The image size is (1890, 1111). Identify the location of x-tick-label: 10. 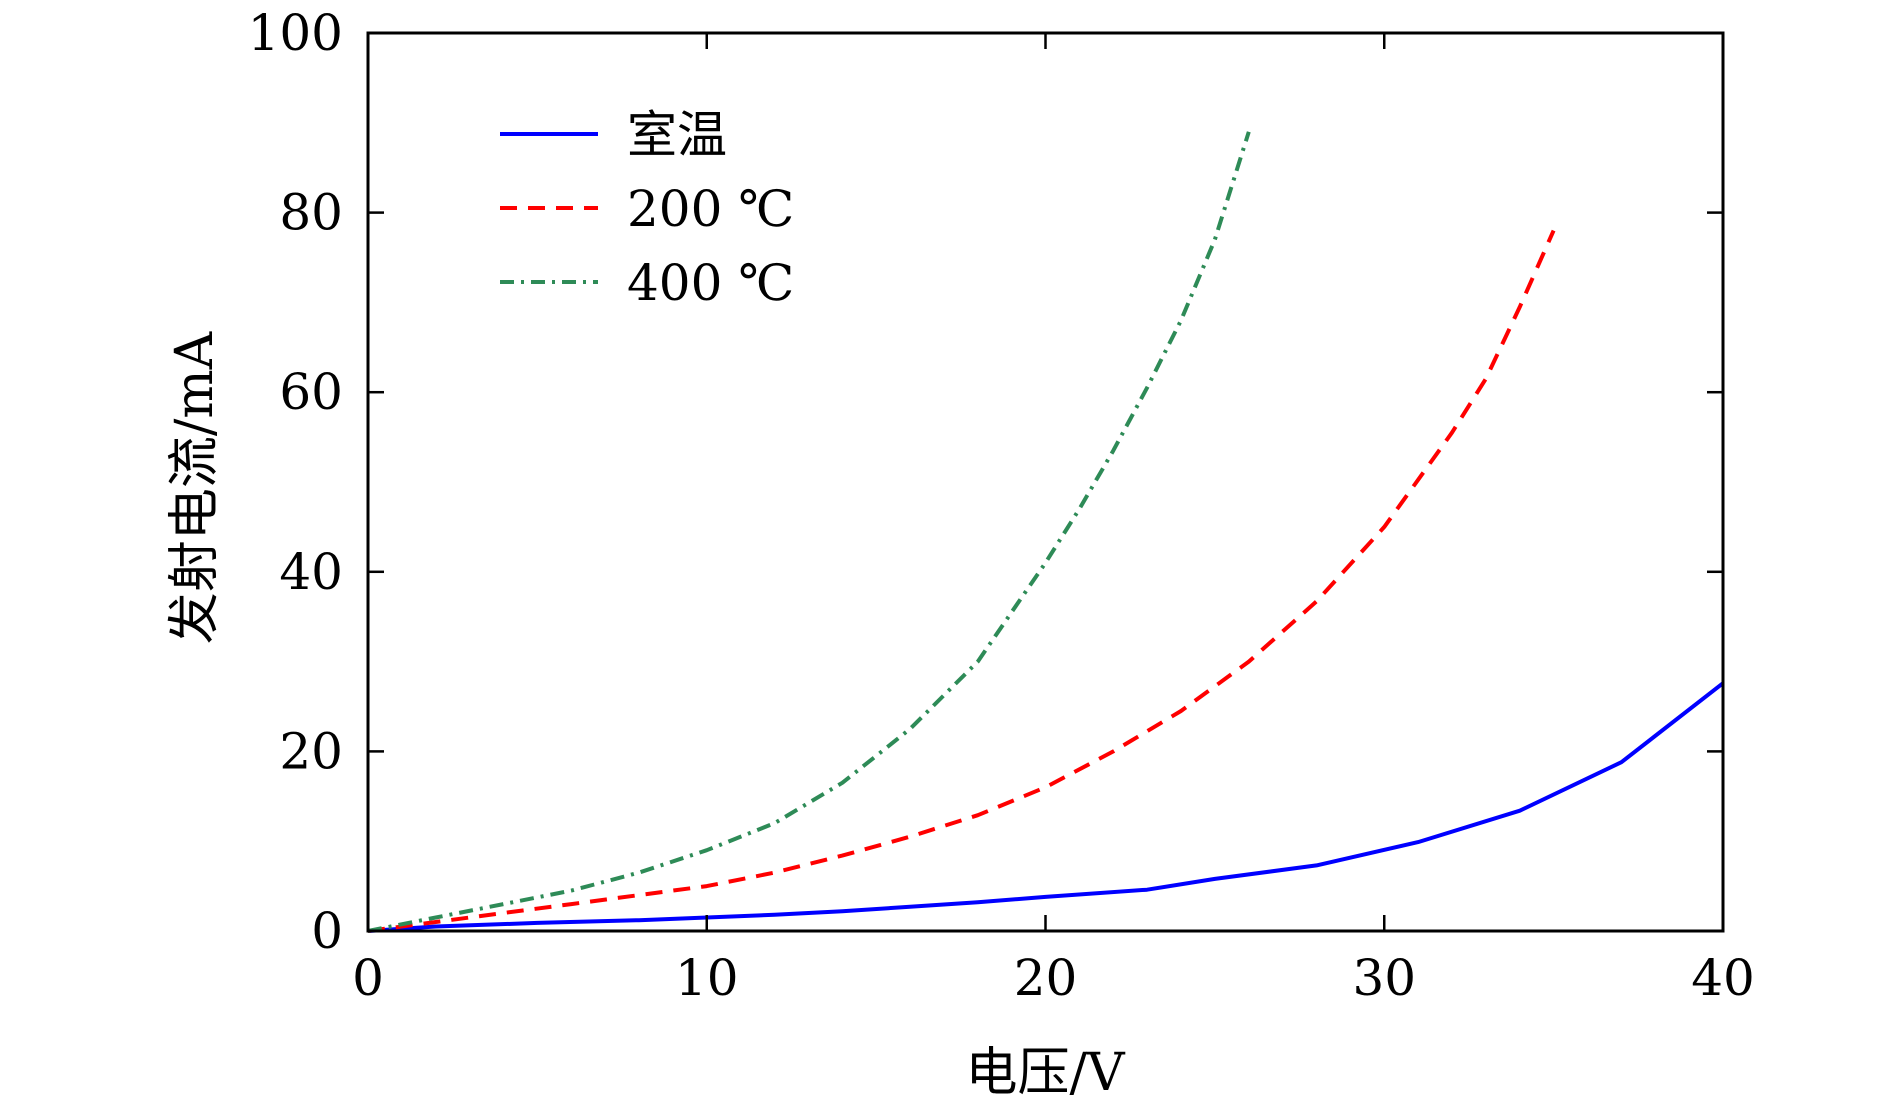
(707, 978).